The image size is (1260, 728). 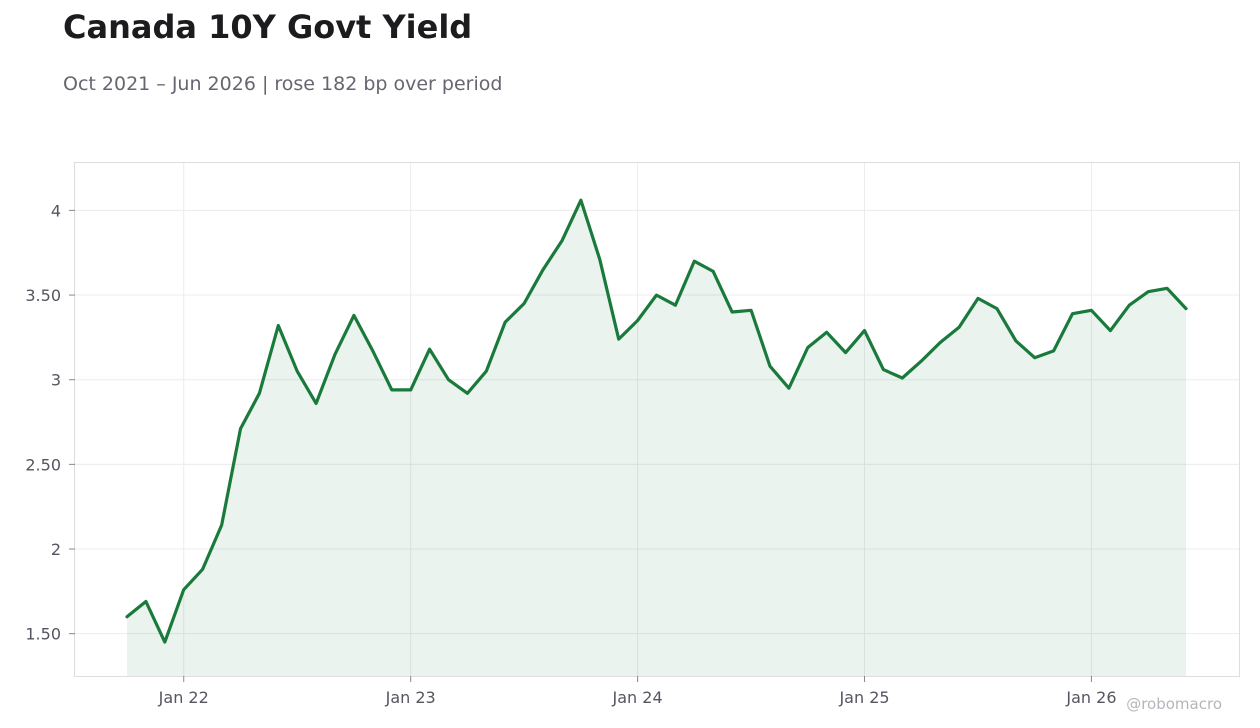 What do you see at coordinates (268, 27) in the screenshot?
I see `chart-title: Canada 10Y Govt Yield` at bounding box center [268, 27].